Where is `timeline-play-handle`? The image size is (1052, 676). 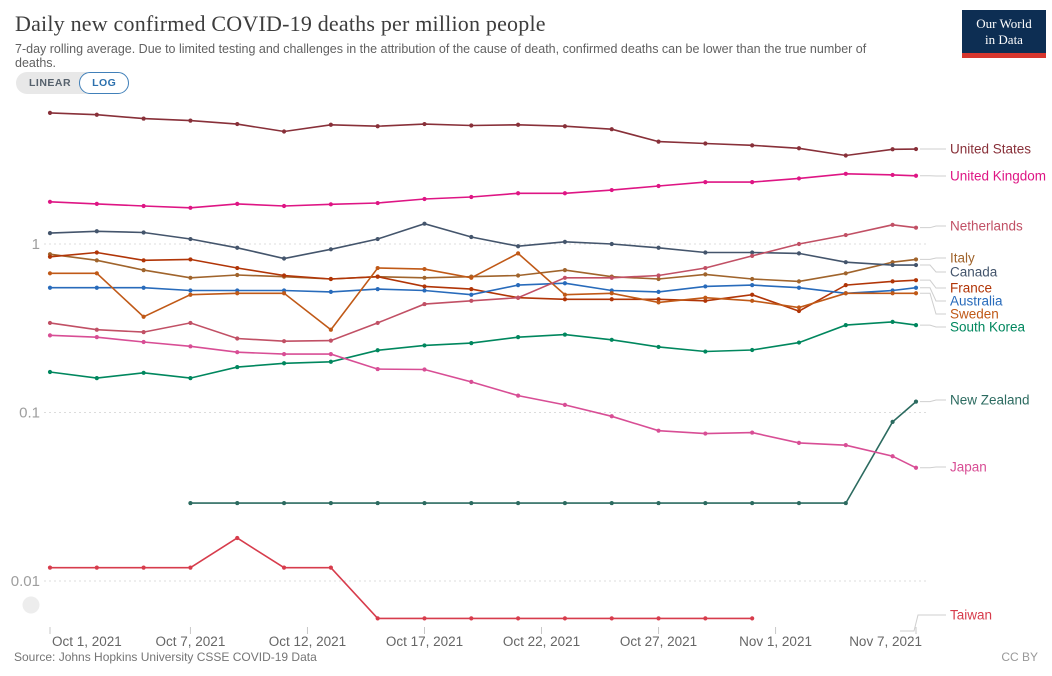 timeline-play-handle is located at coordinates (31, 605).